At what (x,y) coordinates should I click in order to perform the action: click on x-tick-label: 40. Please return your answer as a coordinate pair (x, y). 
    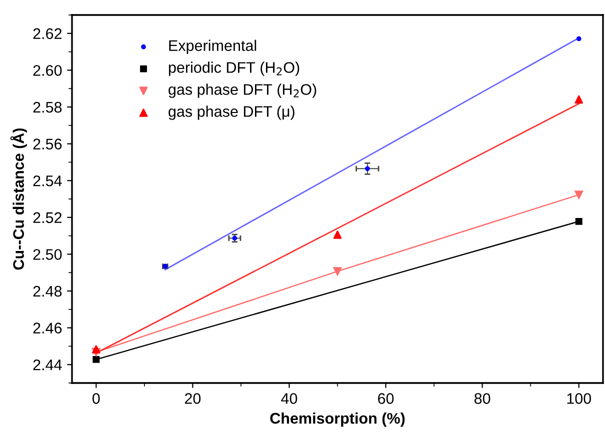
    Looking at the image, I should click on (289, 398).